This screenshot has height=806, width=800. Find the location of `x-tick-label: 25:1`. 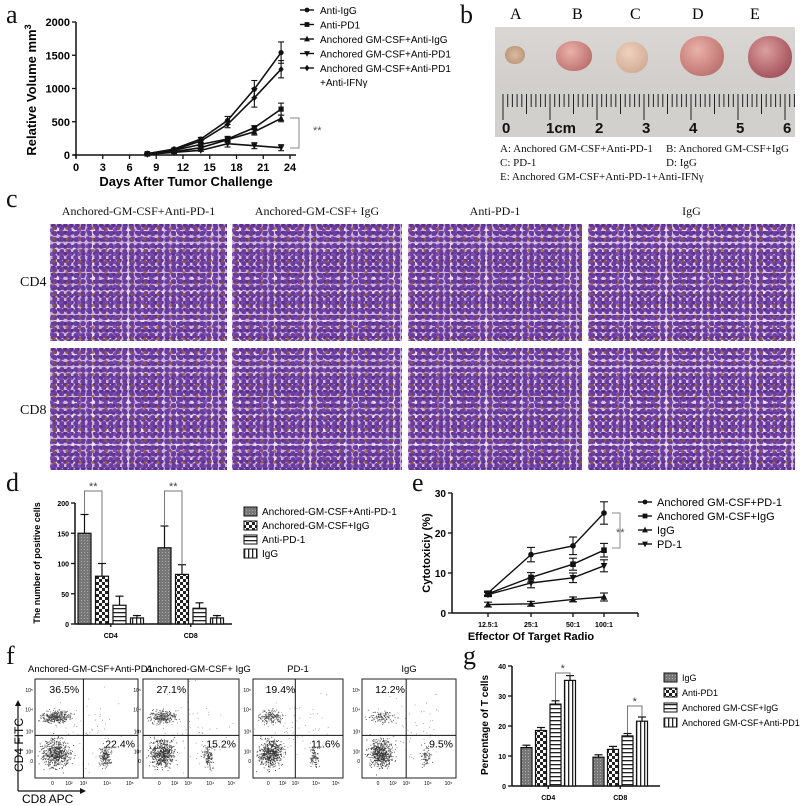

x-tick-label: 25:1 is located at coordinates (531, 625).